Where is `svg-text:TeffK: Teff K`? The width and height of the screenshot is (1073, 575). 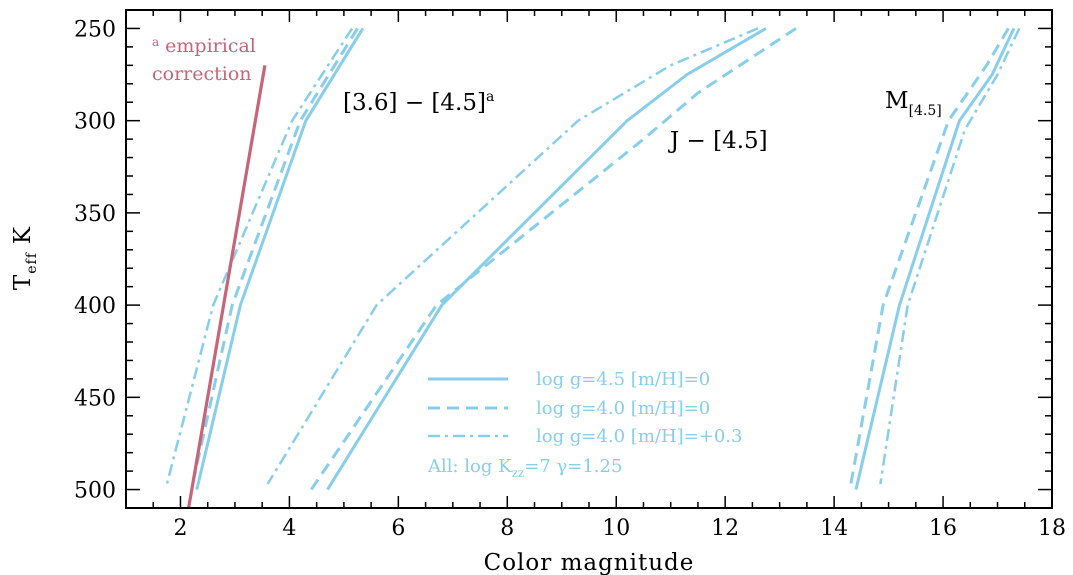
svg-text:TeffK: Teff K is located at coordinates (25, 258).